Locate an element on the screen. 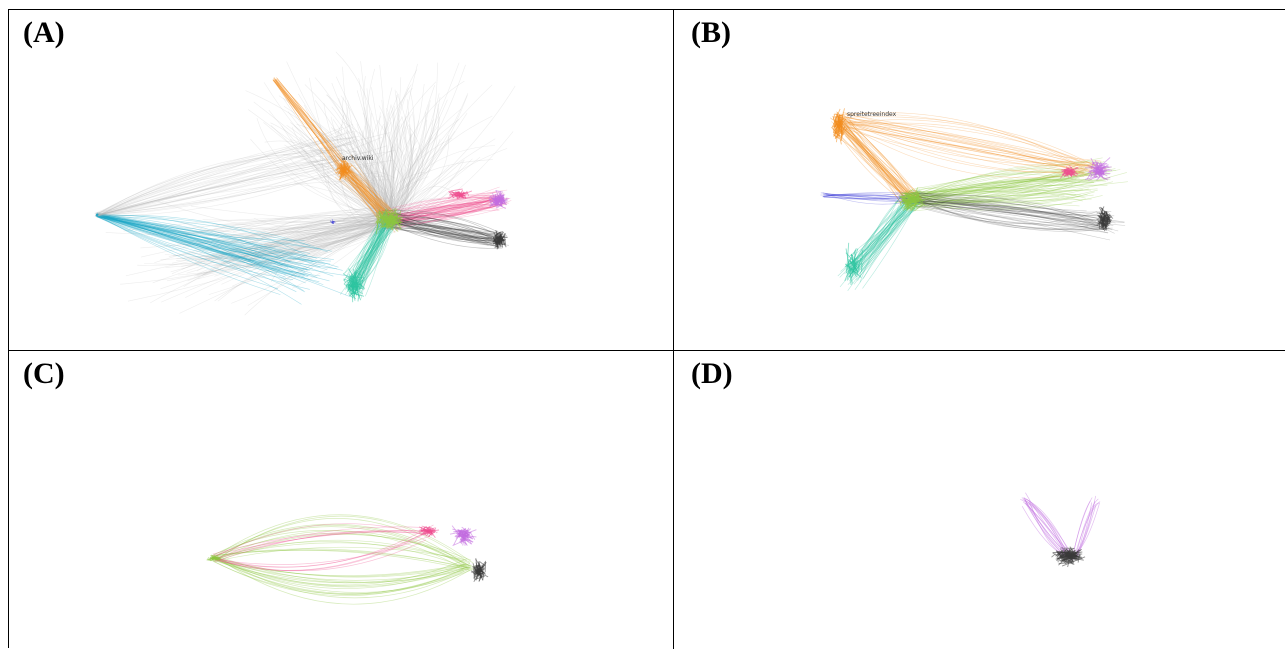 The width and height of the screenshot is (1285, 649). panel-label-b: (B) is located at coordinates (711, 33).